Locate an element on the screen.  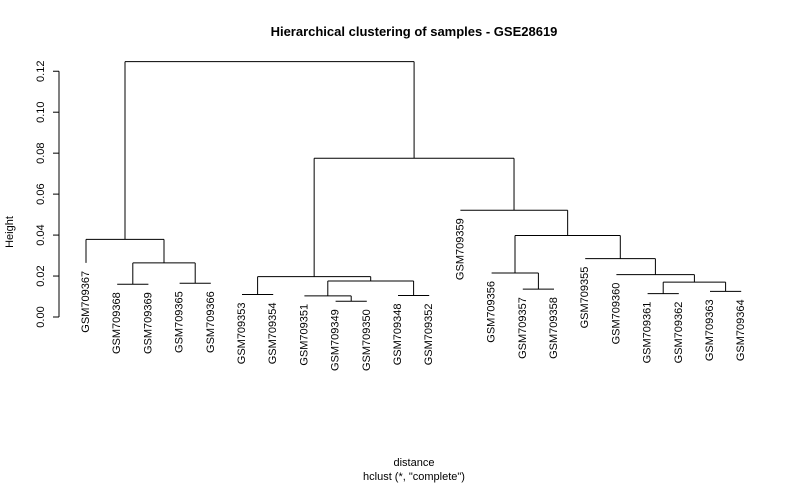
y-tick-label: 0.10 is located at coordinates (41, 111).